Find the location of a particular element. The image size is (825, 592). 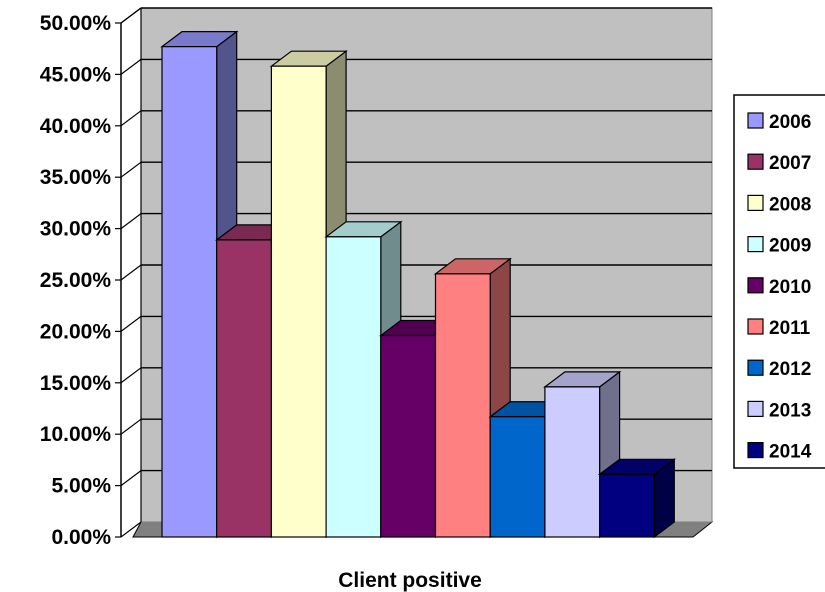

legend-label: 2013 is located at coordinates (790, 410).